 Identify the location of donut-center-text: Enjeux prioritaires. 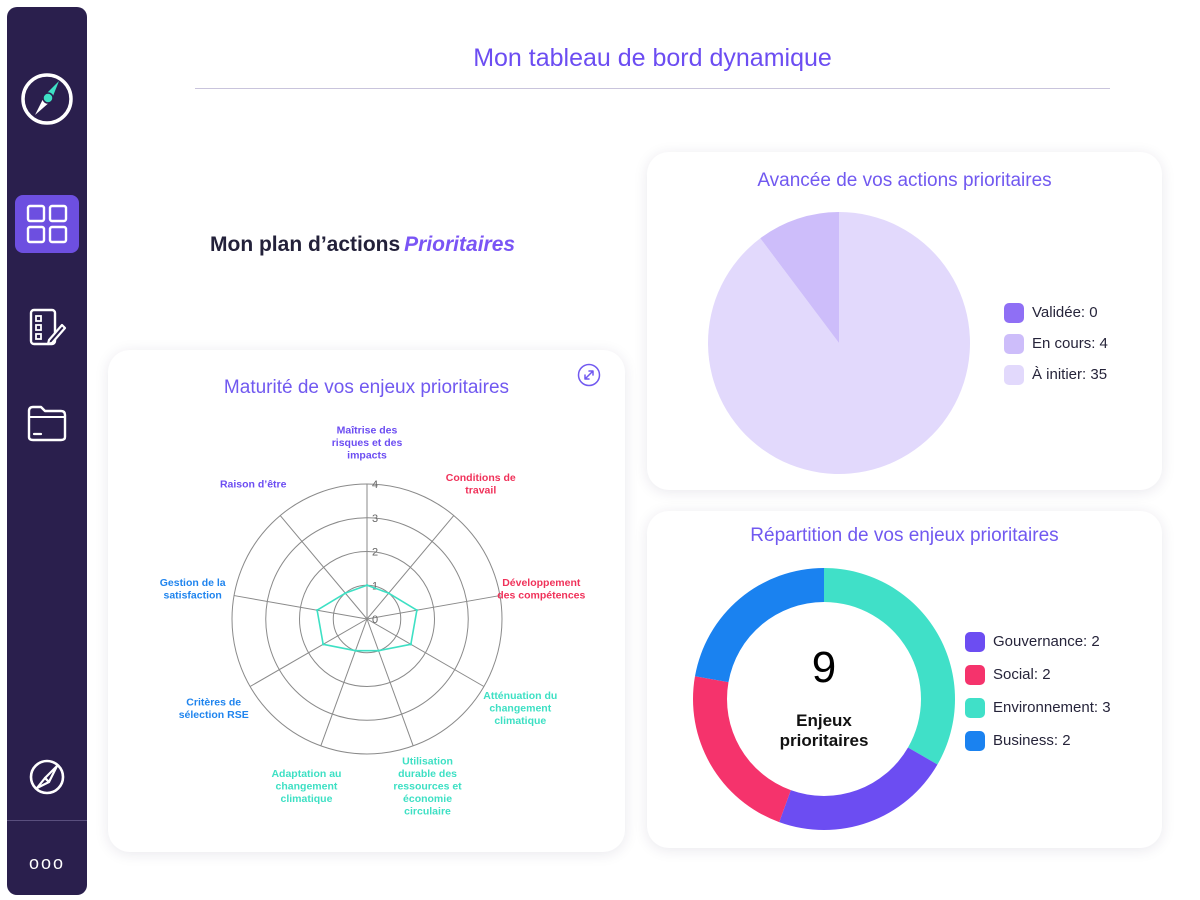
(824, 731).